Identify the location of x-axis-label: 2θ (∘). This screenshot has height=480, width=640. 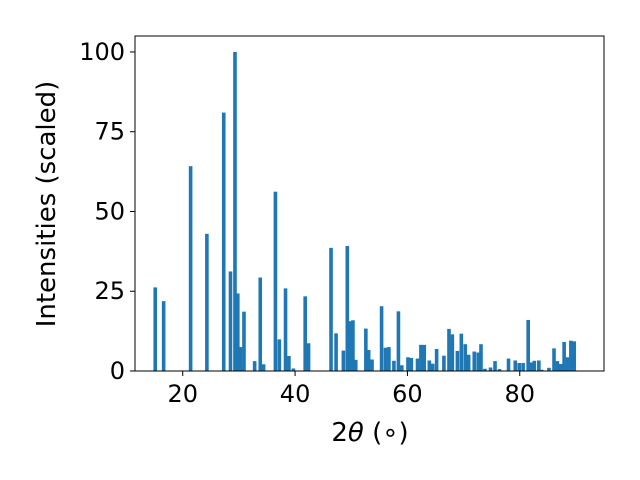
(369, 433).